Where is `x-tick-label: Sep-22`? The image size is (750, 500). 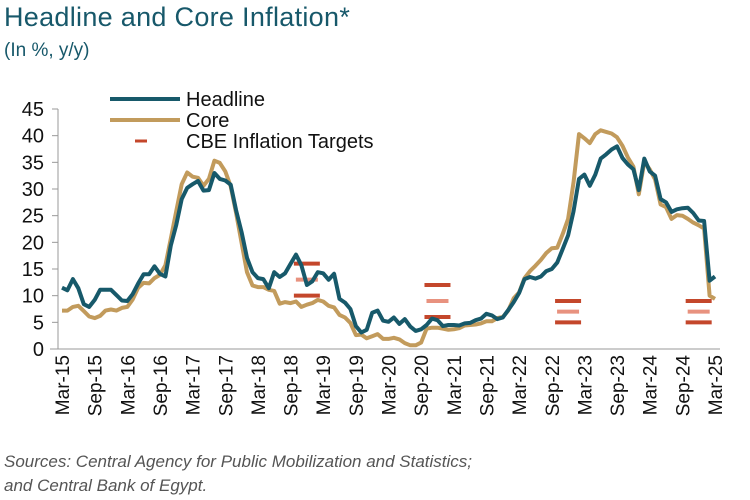 x-tick-label: Sep-22 is located at coordinates (553, 385).